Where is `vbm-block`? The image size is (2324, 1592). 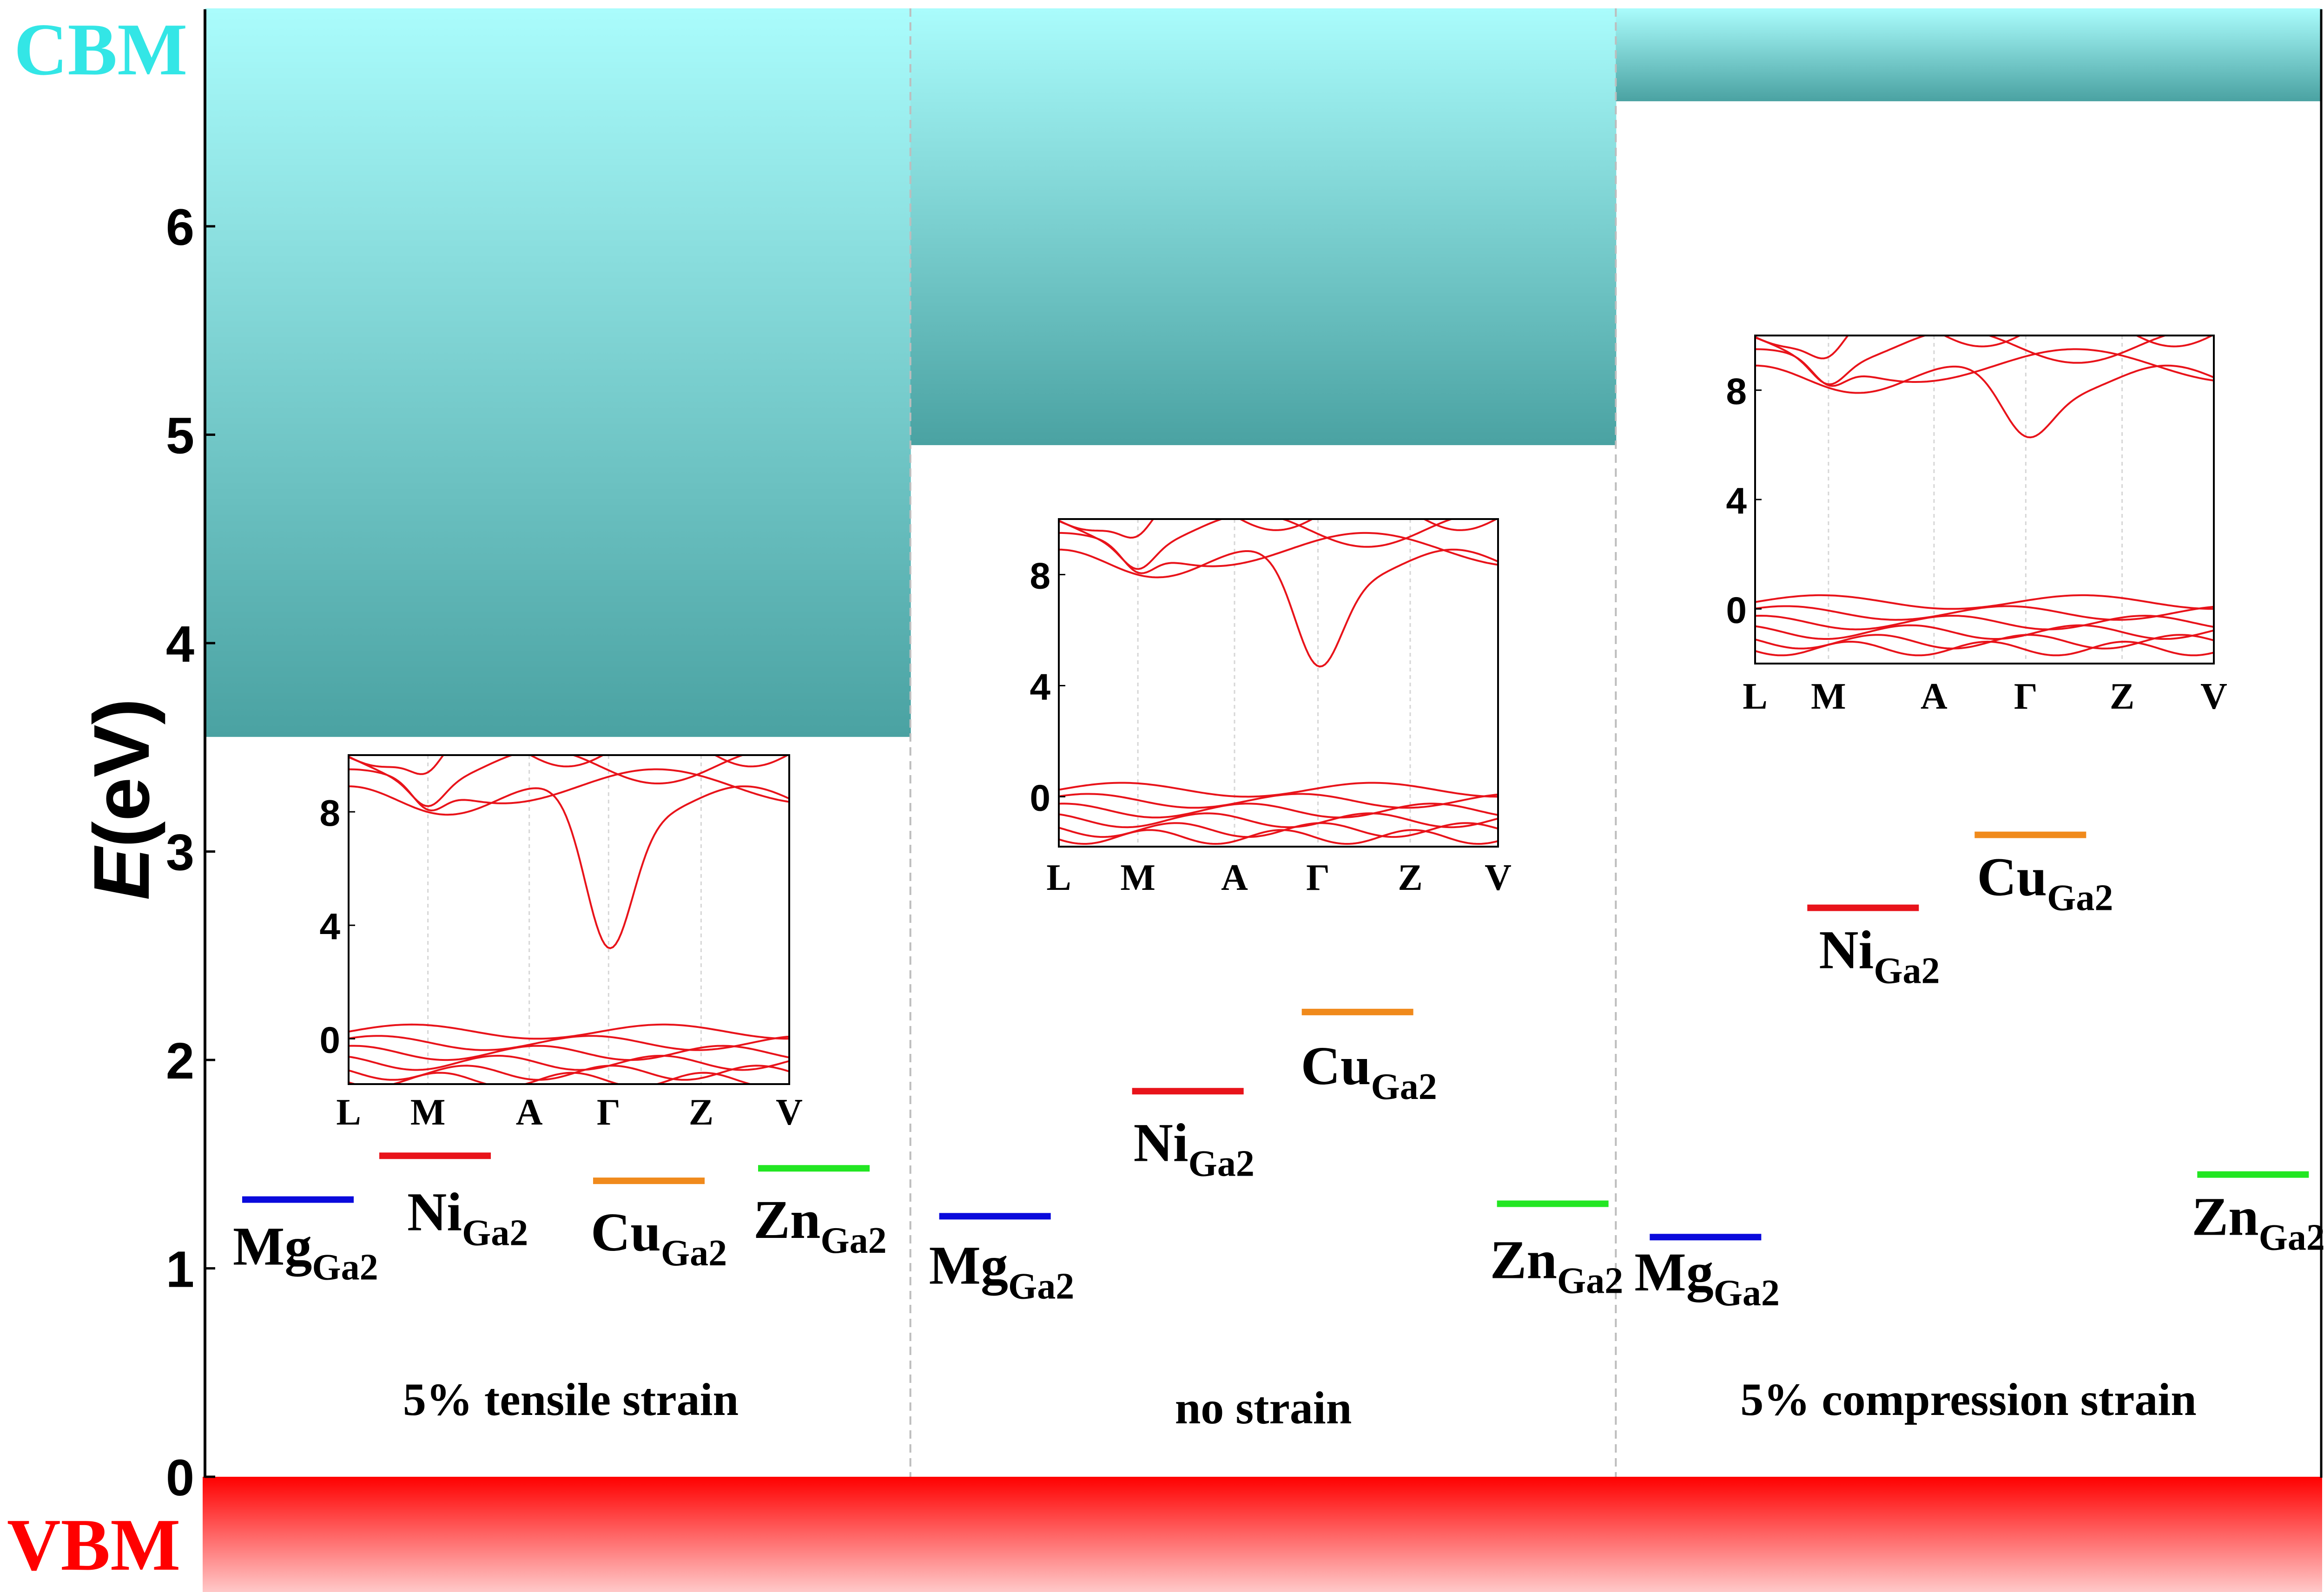
vbm-block is located at coordinates (1262, 1534).